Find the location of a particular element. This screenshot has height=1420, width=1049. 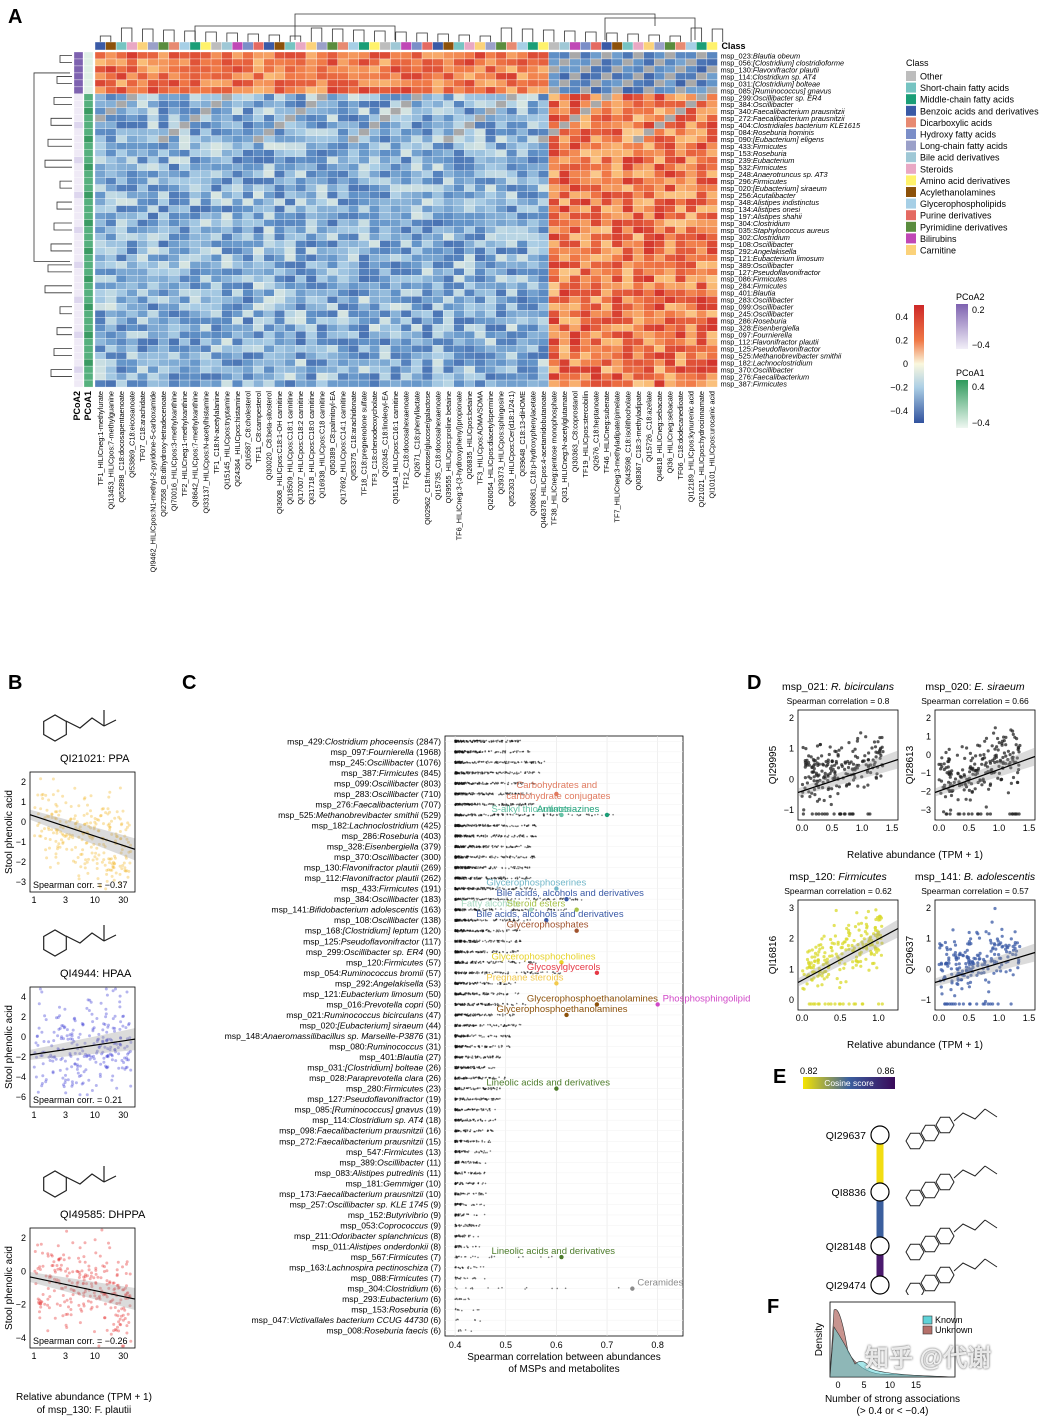

row-label: msp_153:Roseburia is located at coordinates (753, 153).